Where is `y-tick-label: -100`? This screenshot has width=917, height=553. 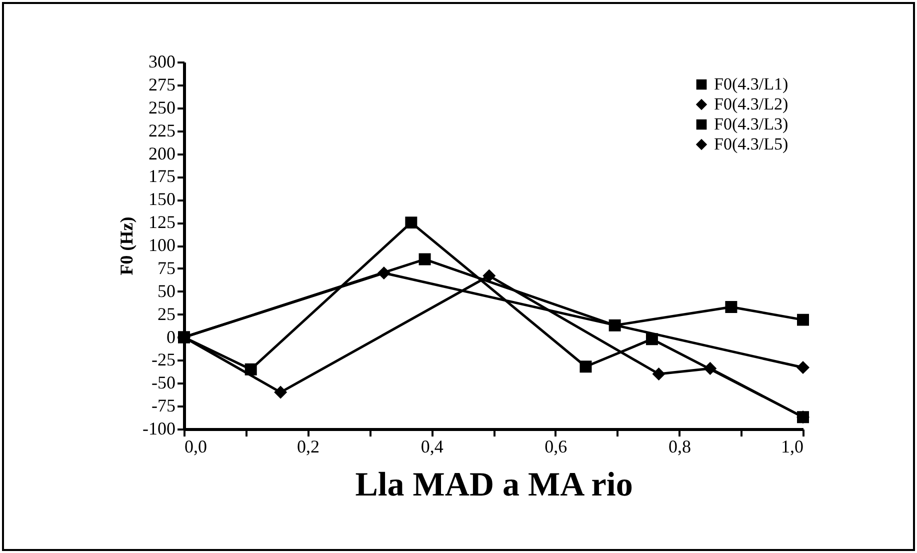
y-tick-label: -100 is located at coordinates (159, 428).